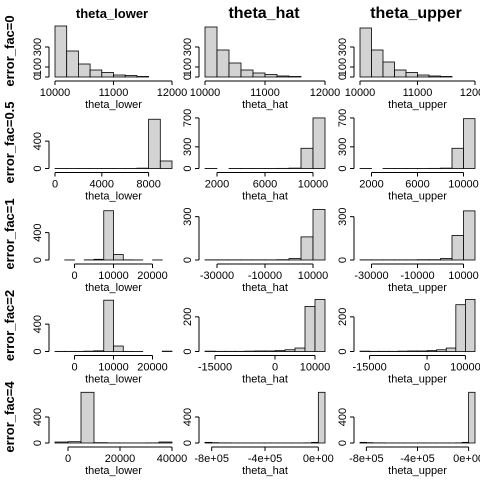 The image size is (480, 480). What do you see at coordinates (416, 13) in the screenshot?
I see `column-title: theta_upper` at bounding box center [416, 13].